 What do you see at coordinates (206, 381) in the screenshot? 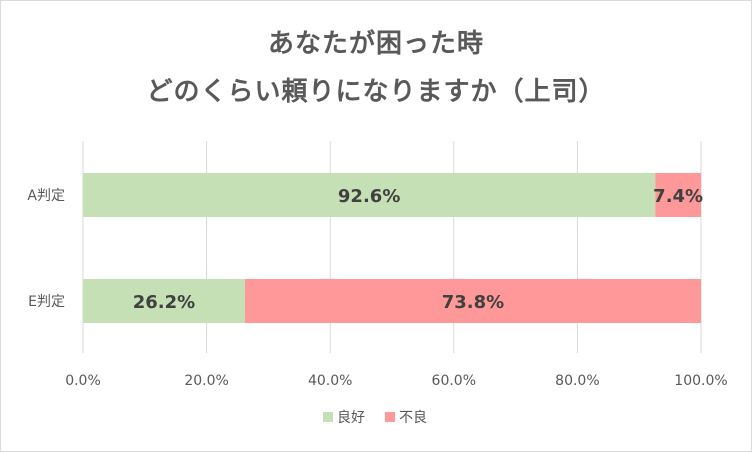
I see `x-tick-label: 20.0%` at bounding box center [206, 381].